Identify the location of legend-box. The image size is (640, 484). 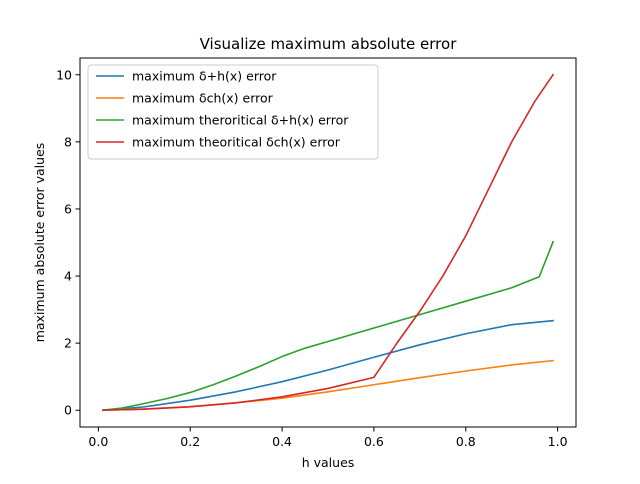
(233, 112).